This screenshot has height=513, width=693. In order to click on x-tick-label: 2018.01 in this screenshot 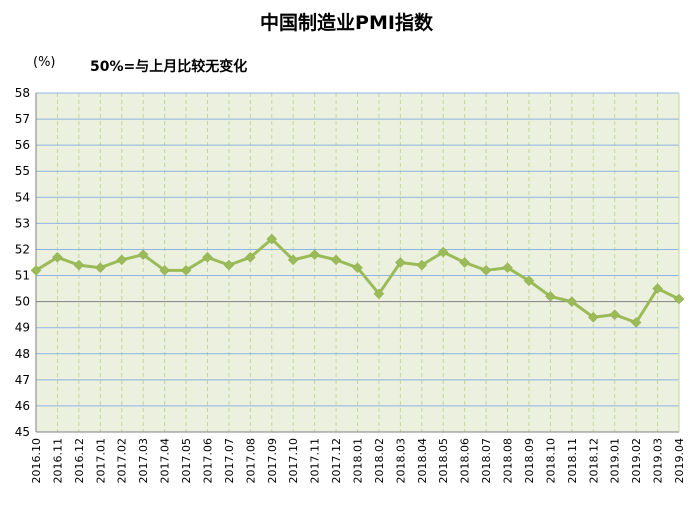, I will do `click(358, 461)`.